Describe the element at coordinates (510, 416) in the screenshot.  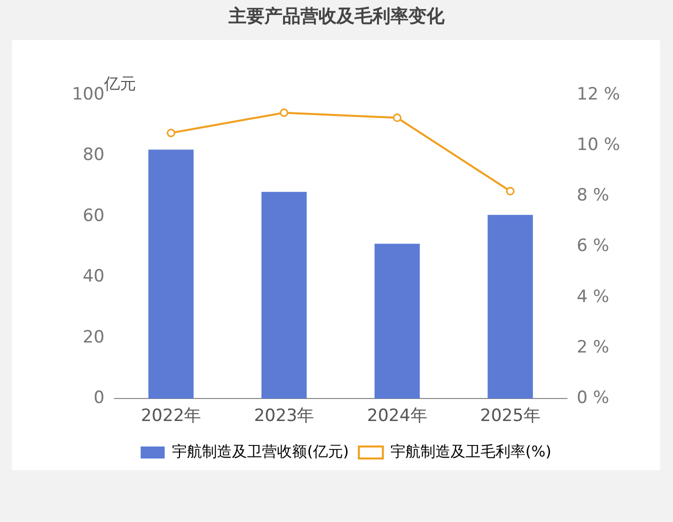
I see `x-tick-label: 2025年` at that location.